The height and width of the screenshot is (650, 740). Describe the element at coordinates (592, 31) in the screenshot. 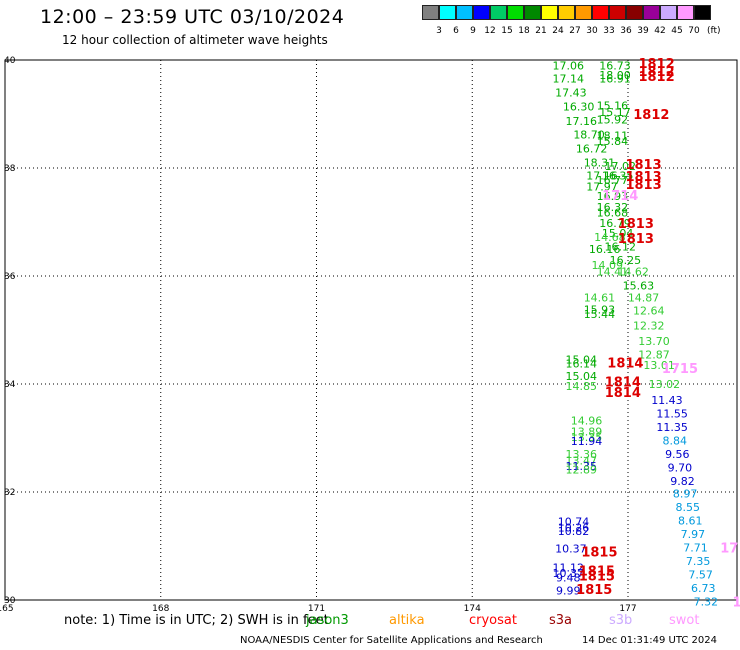

I see `colorbar-label: 30` at that location.